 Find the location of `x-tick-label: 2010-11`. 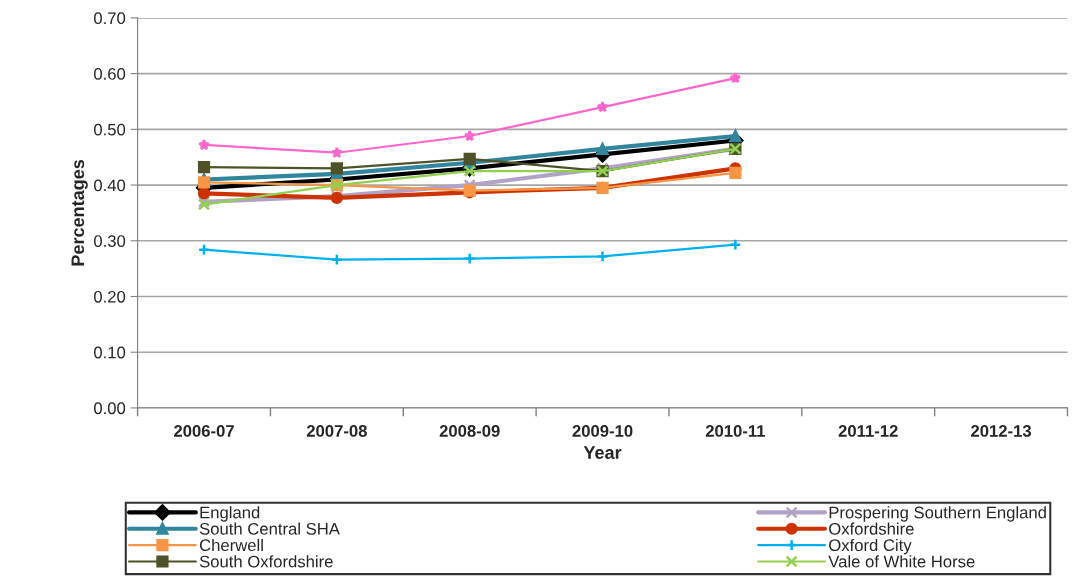

x-tick-label: 2010-11 is located at coordinates (735, 431).